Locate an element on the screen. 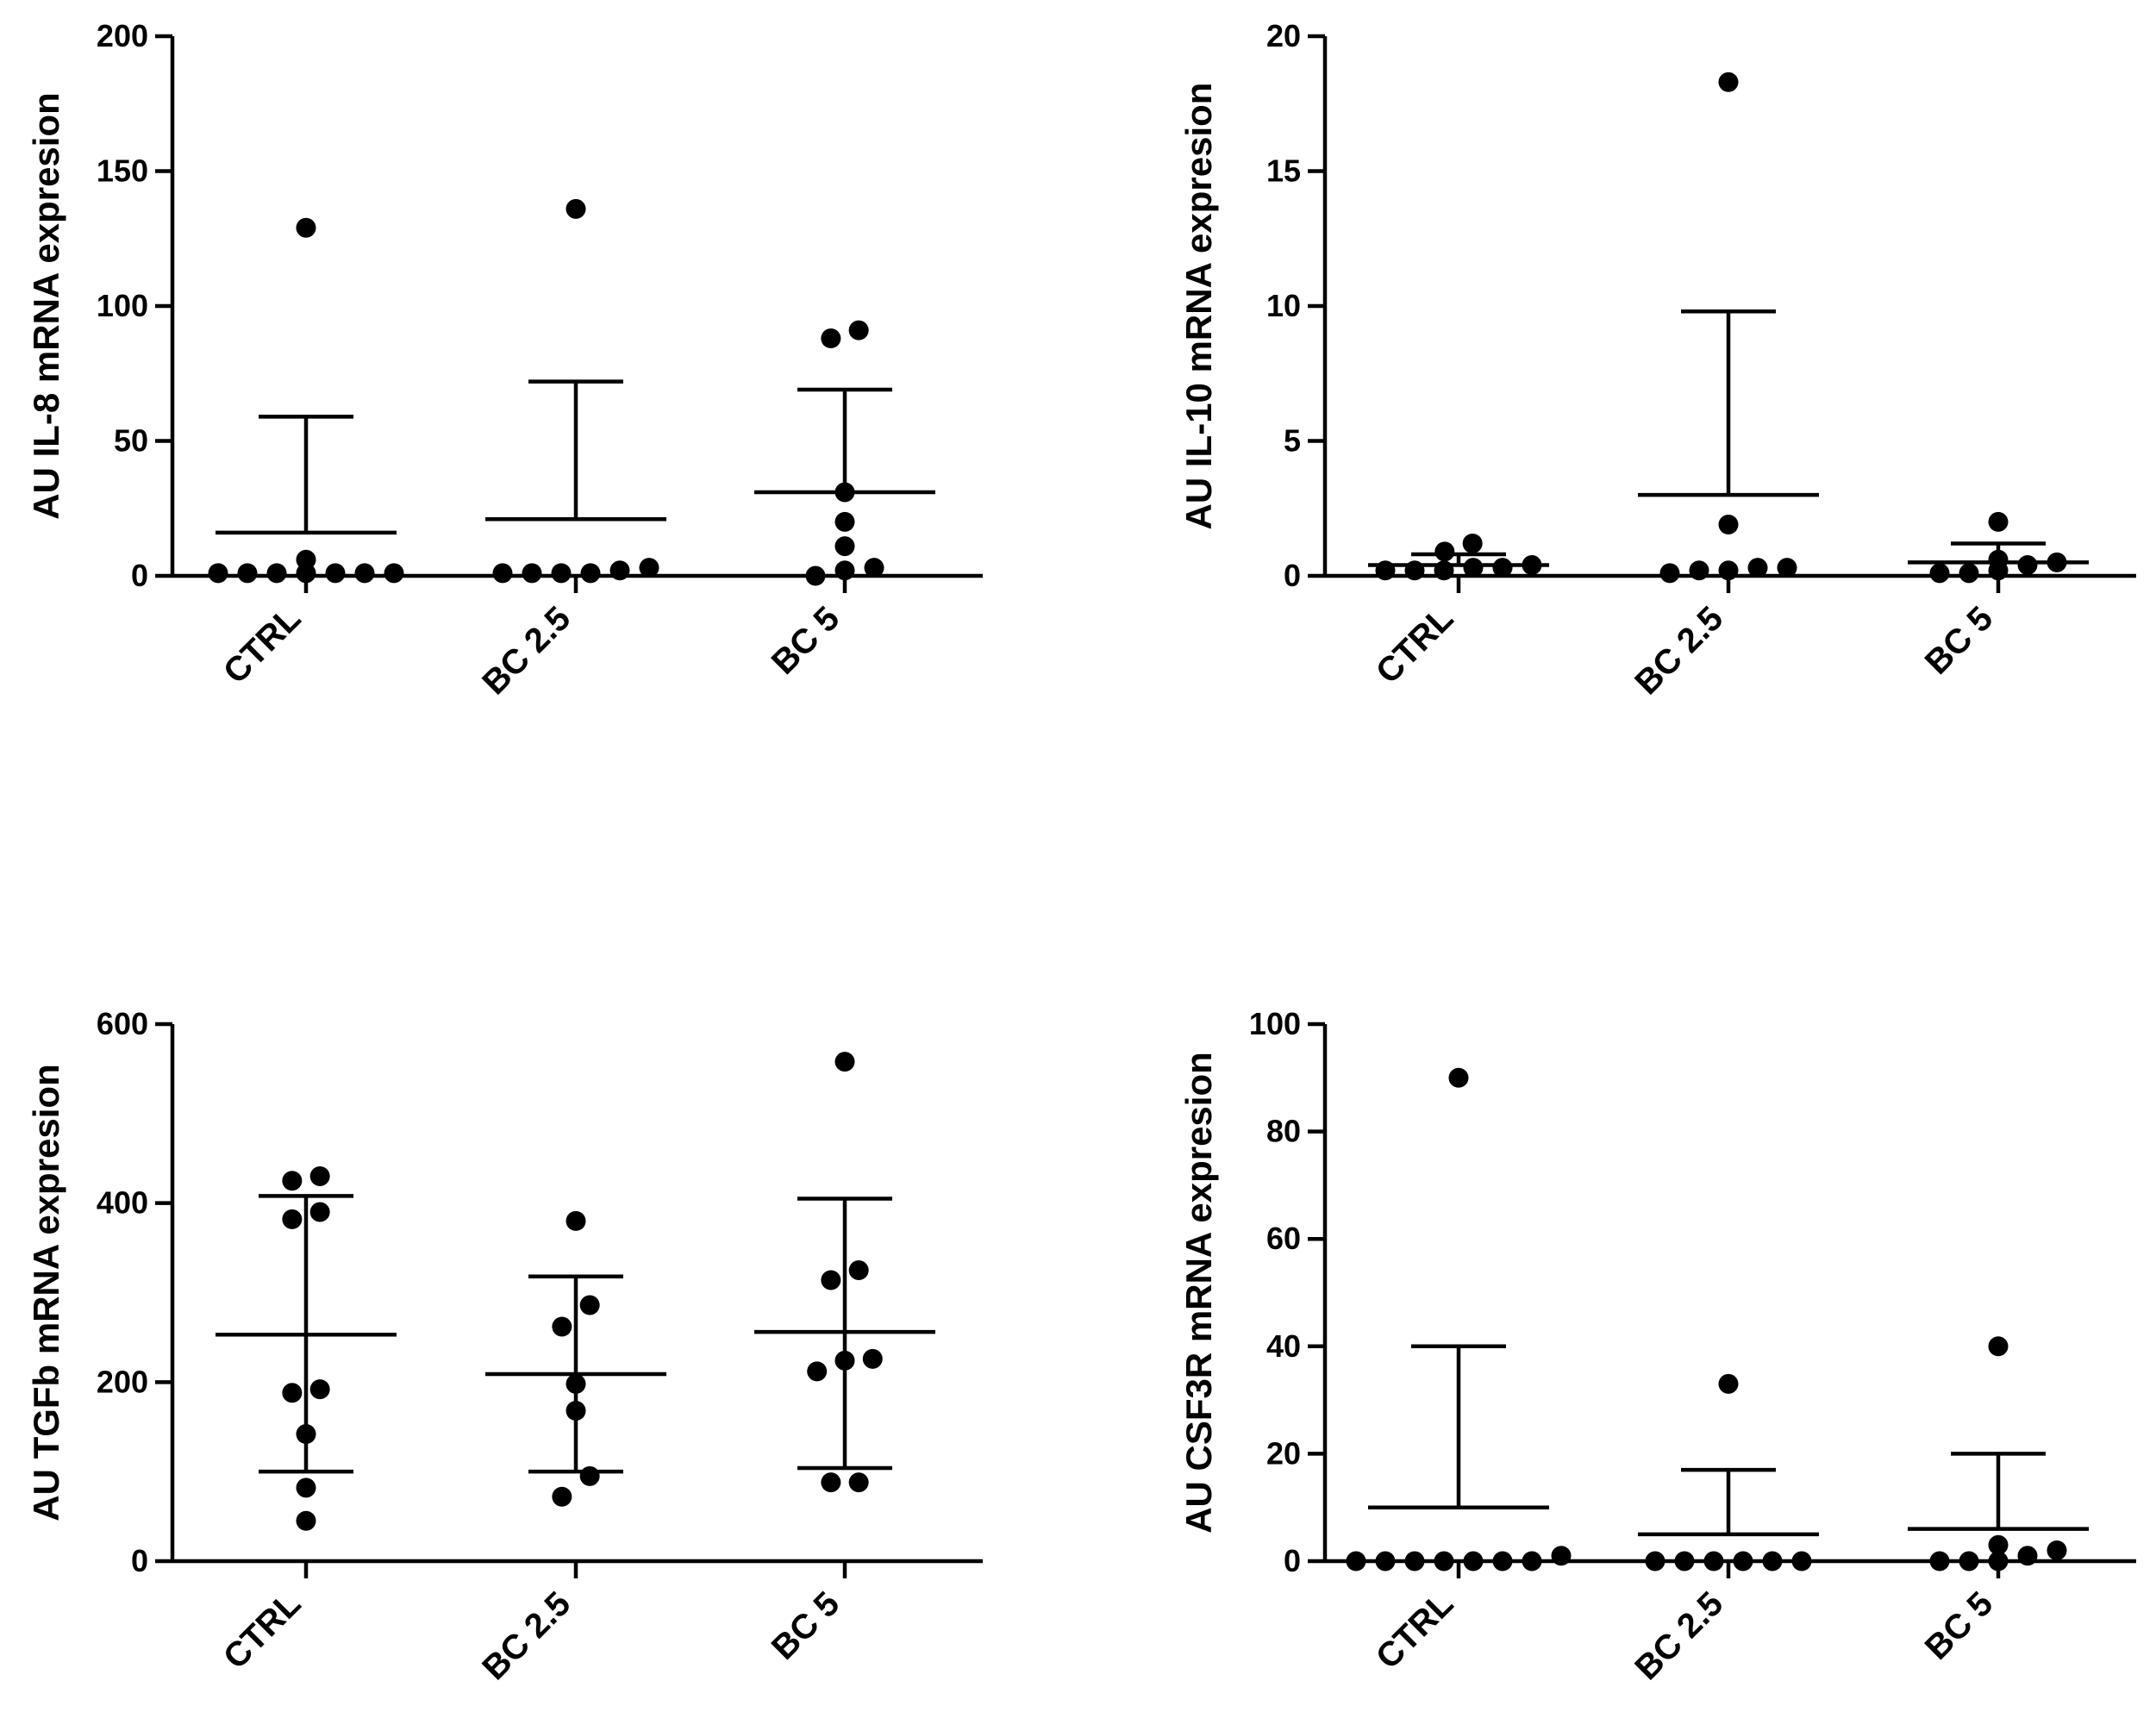 The height and width of the screenshot is (1712, 2156). y-tick-label: 15 is located at coordinates (1283, 171).